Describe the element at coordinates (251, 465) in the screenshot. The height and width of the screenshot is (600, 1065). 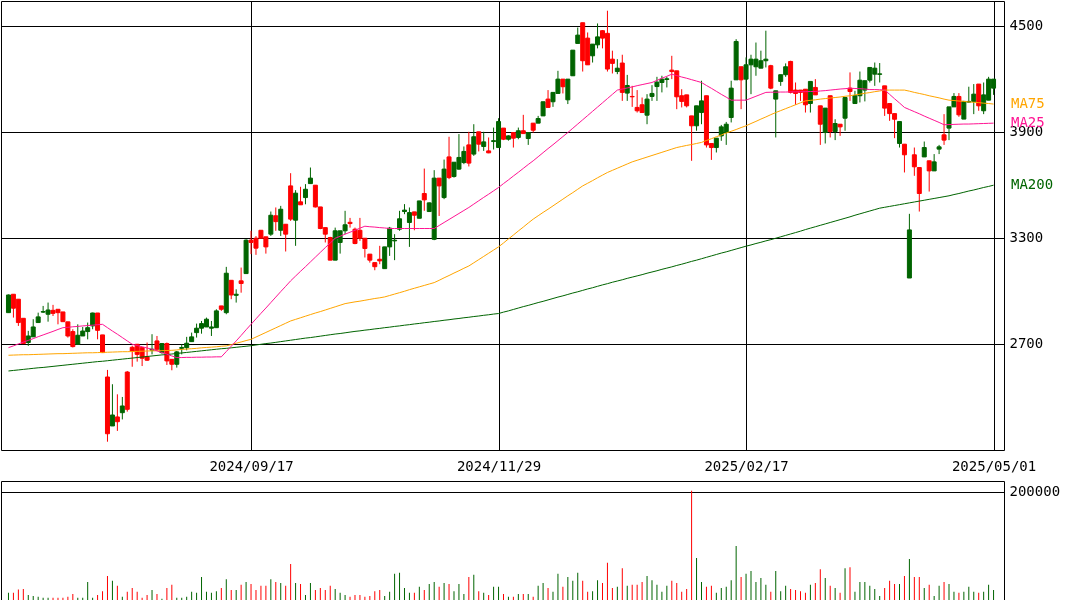
I see `x-tick-label: 2024/09/17` at that location.